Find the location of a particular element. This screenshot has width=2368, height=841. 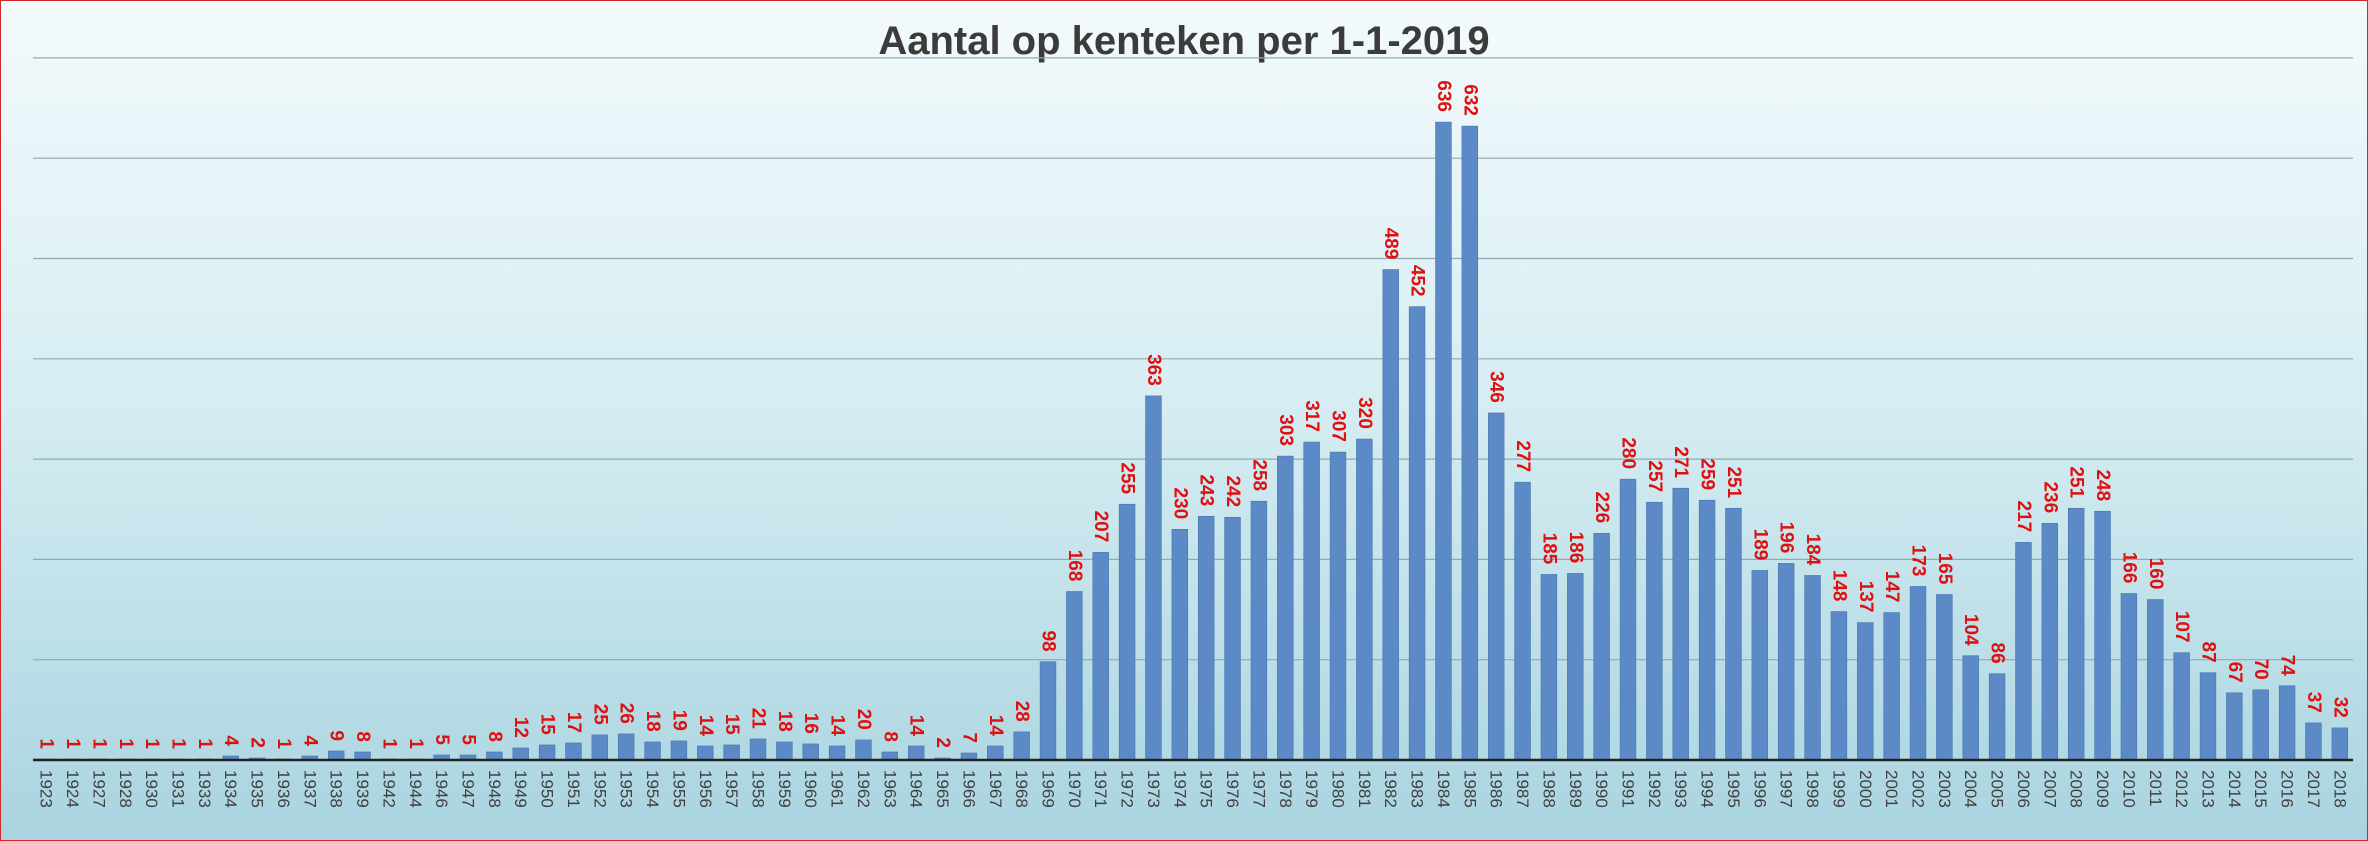

x-tick-label-1956: 1956 is located at coordinates (705, 789).